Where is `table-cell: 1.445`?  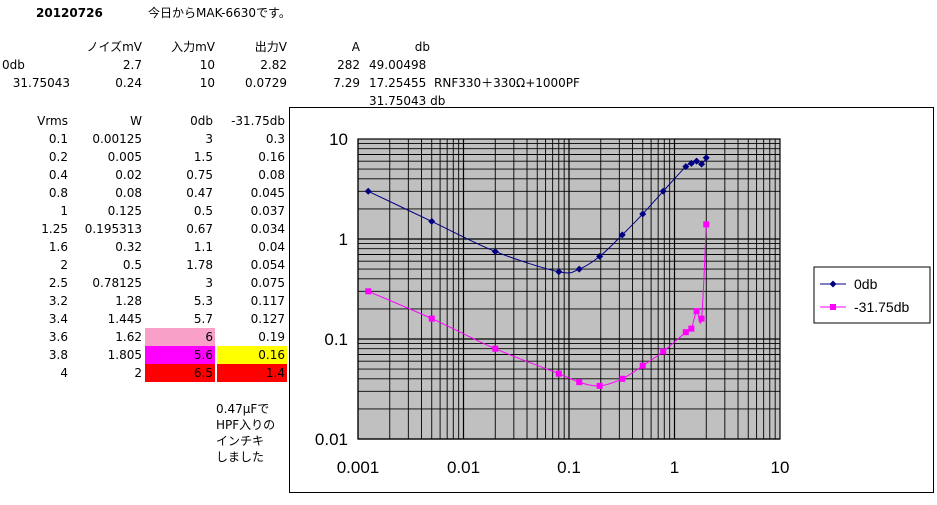
table-cell: 1.445 is located at coordinates (124, 319).